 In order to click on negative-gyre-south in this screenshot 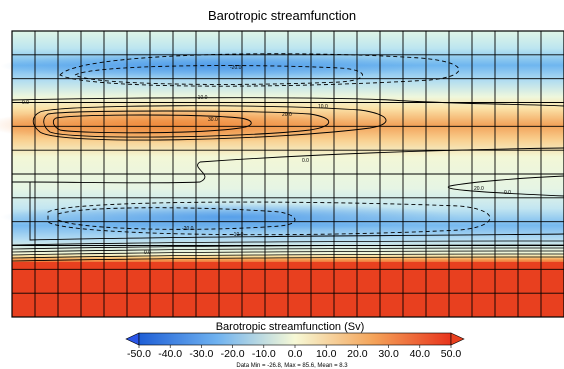, I will do `click(230, 217)`.